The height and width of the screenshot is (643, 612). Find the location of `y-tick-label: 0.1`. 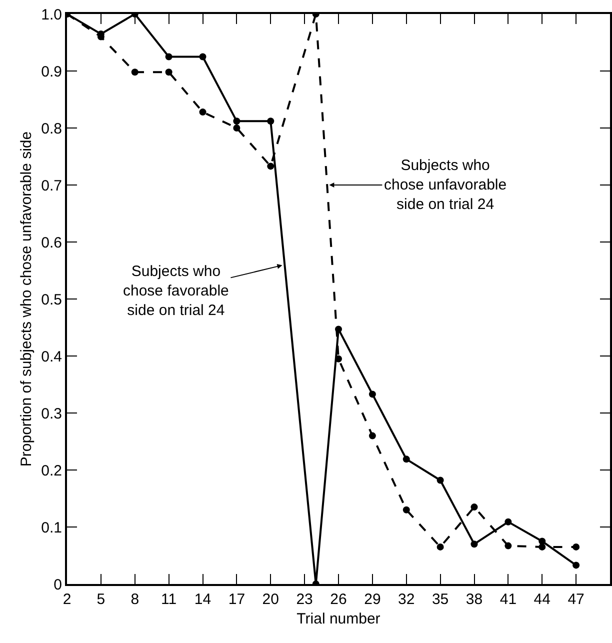

y-tick-label: 0.1 is located at coordinates (51, 527).